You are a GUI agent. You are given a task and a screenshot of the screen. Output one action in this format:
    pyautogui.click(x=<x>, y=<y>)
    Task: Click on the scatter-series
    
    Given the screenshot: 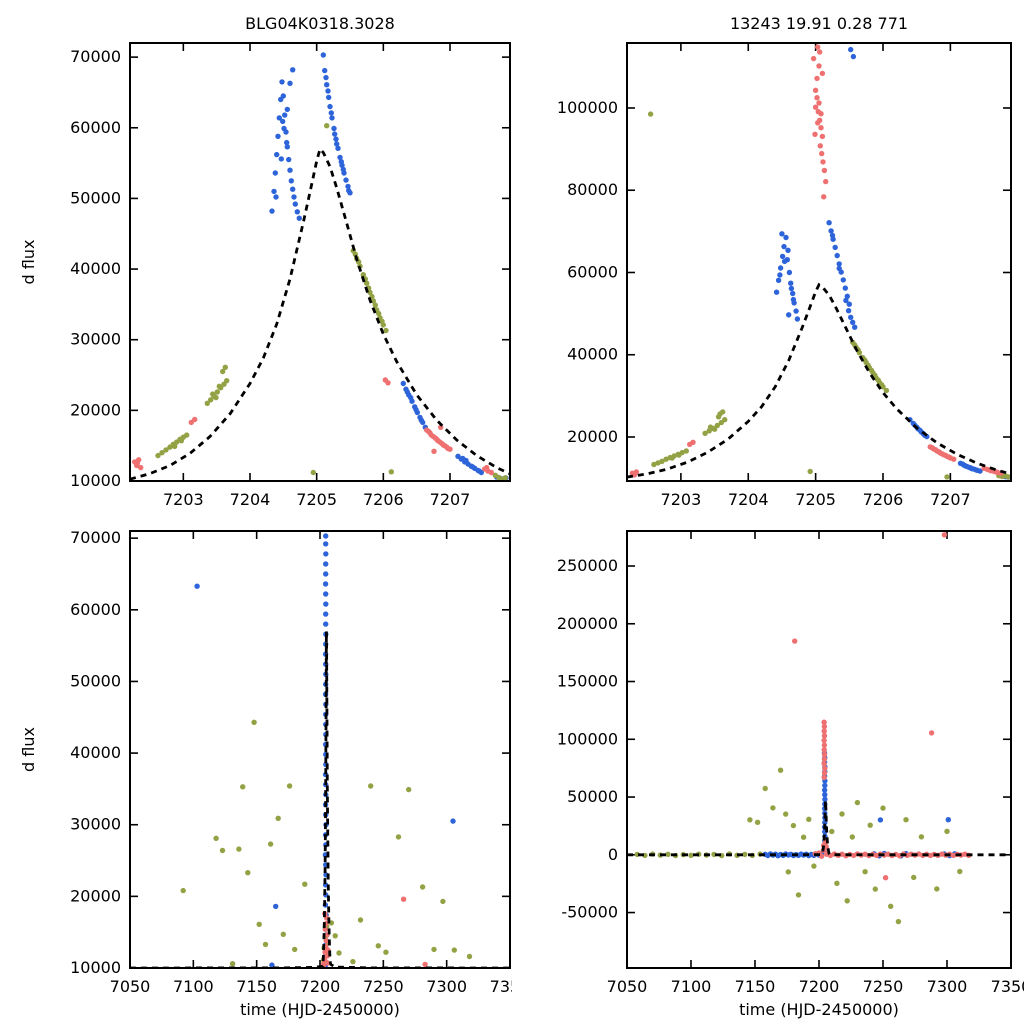 What is the action you would take?
    pyautogui.click(x=803, y=728)
    